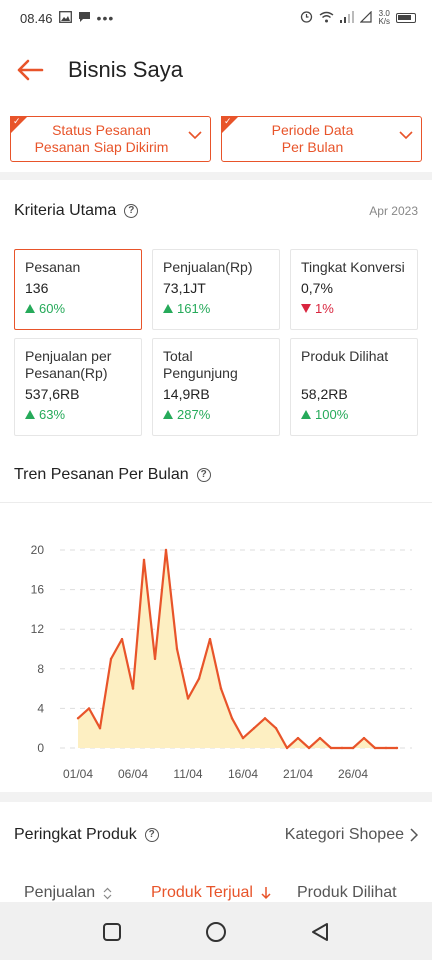  I want to click on signal-empty-icon, so click(366, 18).